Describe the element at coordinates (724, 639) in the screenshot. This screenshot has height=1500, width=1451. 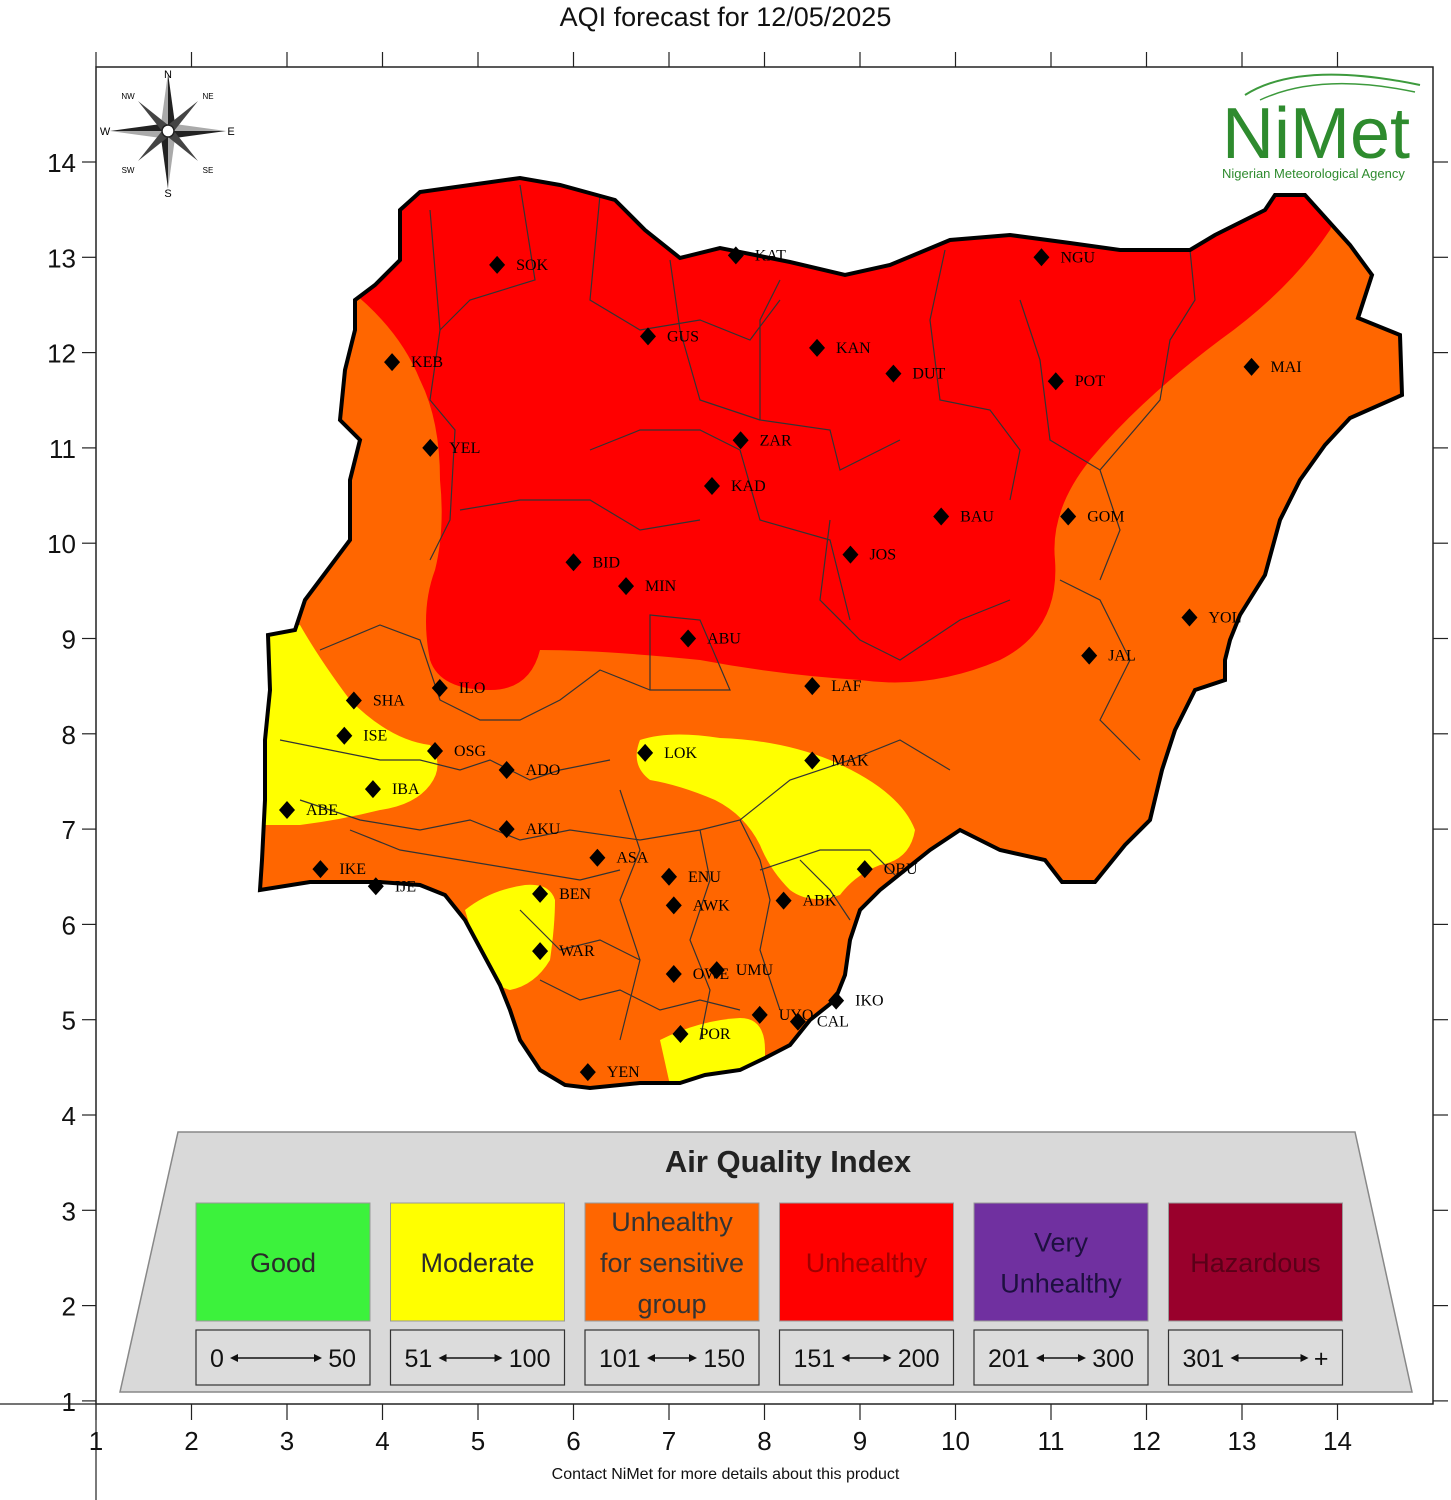
I see `city-label: ABU` at that location.